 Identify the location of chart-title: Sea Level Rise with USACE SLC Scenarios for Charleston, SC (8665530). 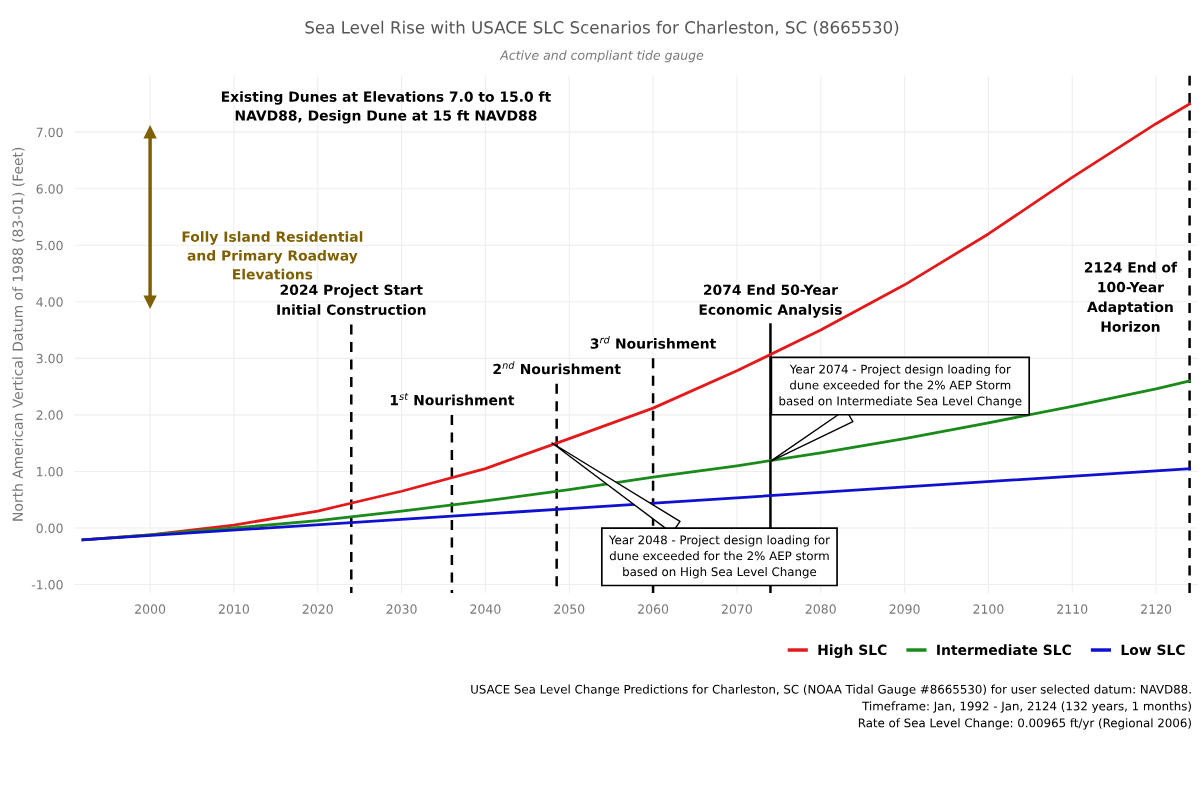
(602, 28).